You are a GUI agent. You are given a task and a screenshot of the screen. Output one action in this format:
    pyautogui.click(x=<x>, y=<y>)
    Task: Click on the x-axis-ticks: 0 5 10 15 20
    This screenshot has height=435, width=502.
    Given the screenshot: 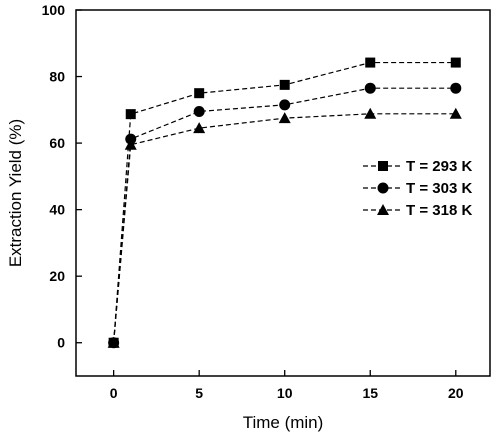 What is the action you would take?
    pyautogui.click(x=287, y=385)
    